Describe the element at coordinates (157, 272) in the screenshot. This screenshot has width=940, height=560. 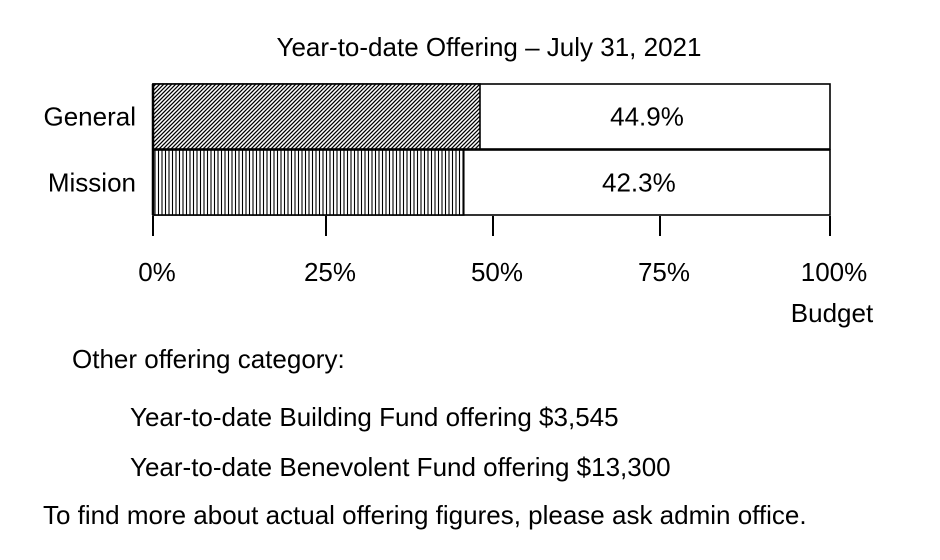
I see `x-tick-label-0: 0%` at that location.